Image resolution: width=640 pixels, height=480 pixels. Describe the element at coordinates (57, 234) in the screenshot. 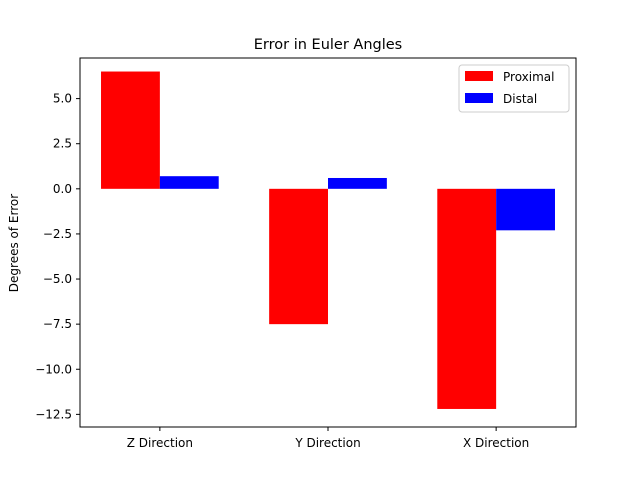

I see `y-tick-label: −2.5` at that location.